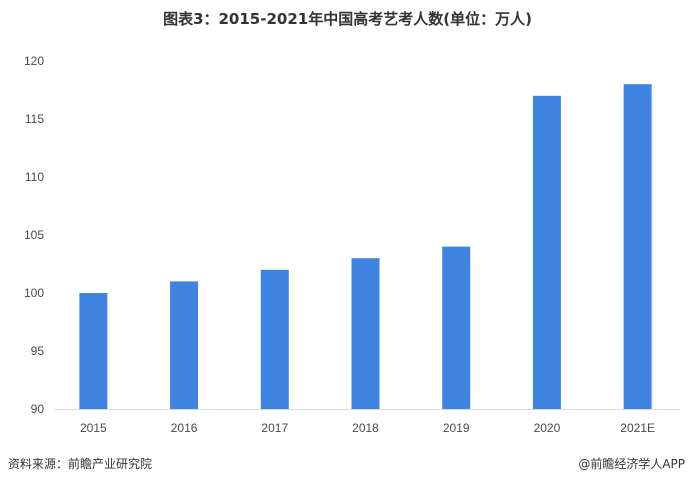 The height and width of the screenshot is (481, 695). Describe the element at coordinates (34, 293) in the screenshot. I see `y-tick-label: 100` at that location.